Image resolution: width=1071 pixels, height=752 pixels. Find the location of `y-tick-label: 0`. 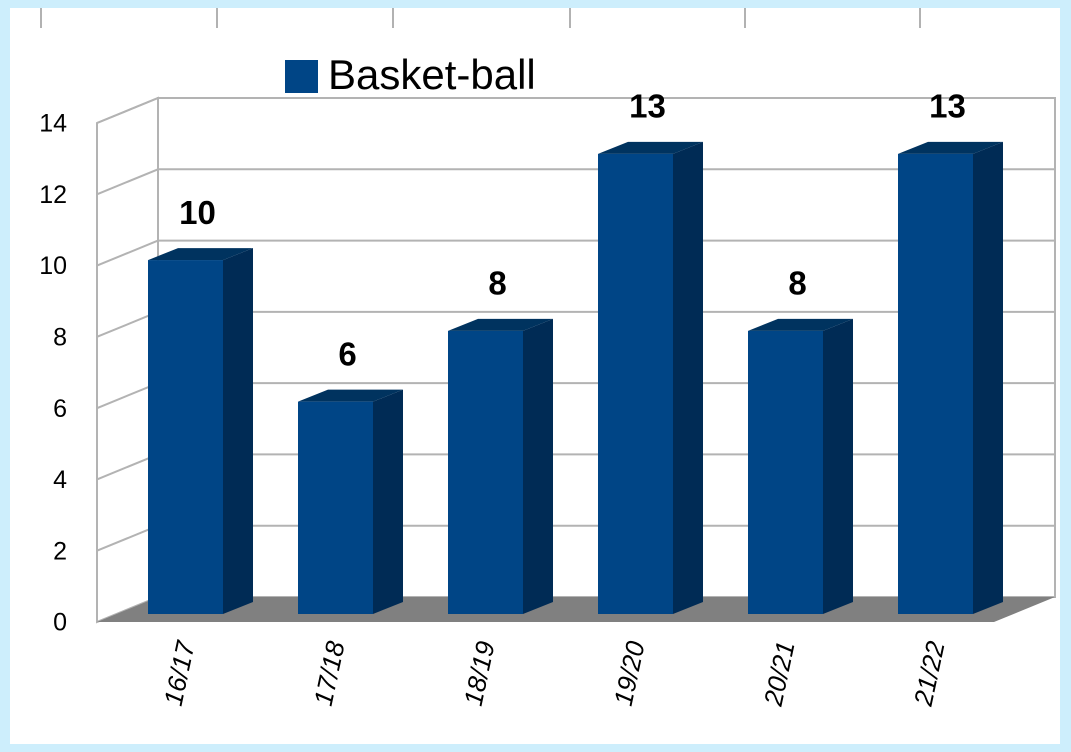

y-tick-label: 0 is located at coordinates (60, 623).